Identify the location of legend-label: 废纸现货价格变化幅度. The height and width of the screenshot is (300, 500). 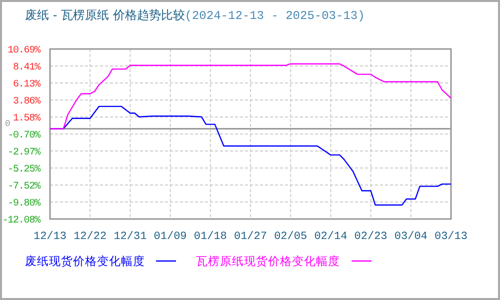
(85, 261).